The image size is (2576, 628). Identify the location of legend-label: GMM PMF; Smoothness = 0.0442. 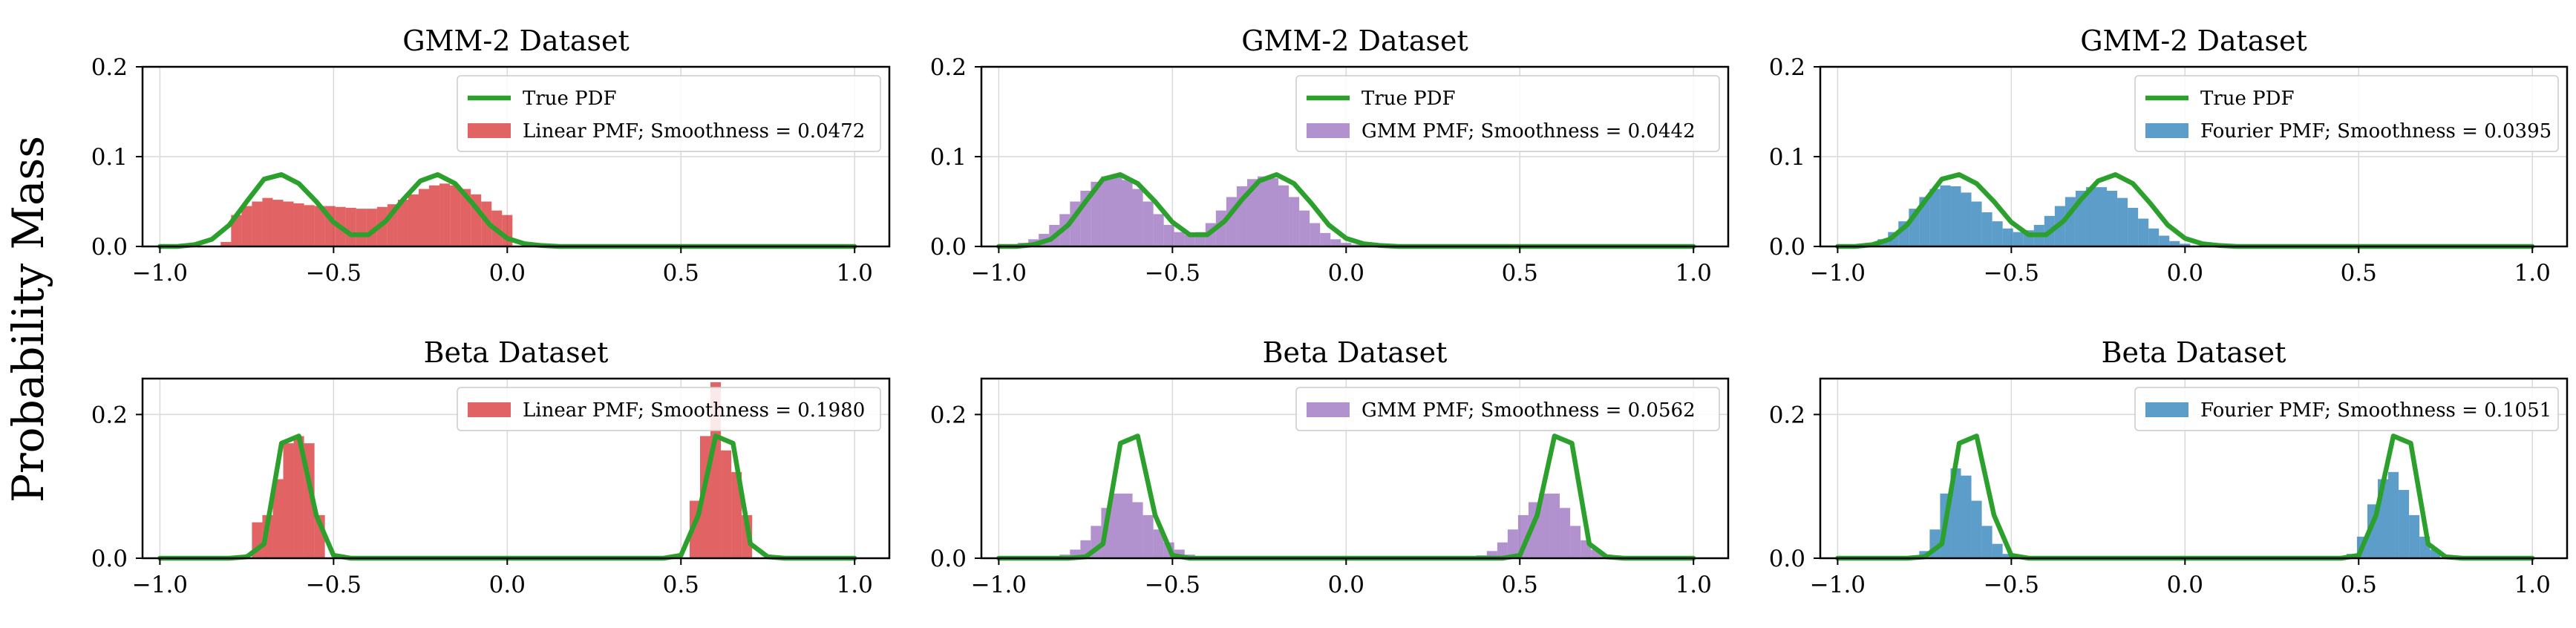
(1528, 131).